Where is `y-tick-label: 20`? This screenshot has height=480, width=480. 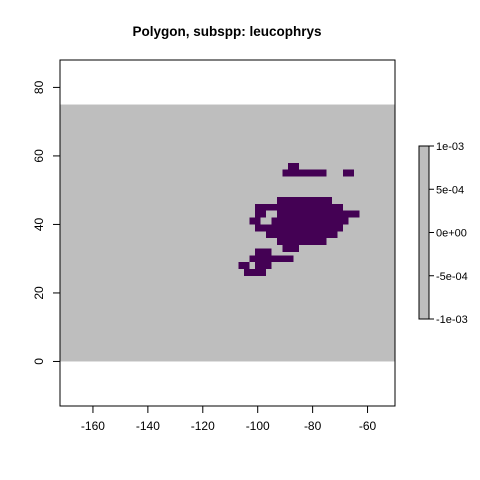
y-tick-label: 20 is located at coordinates (39, 293).